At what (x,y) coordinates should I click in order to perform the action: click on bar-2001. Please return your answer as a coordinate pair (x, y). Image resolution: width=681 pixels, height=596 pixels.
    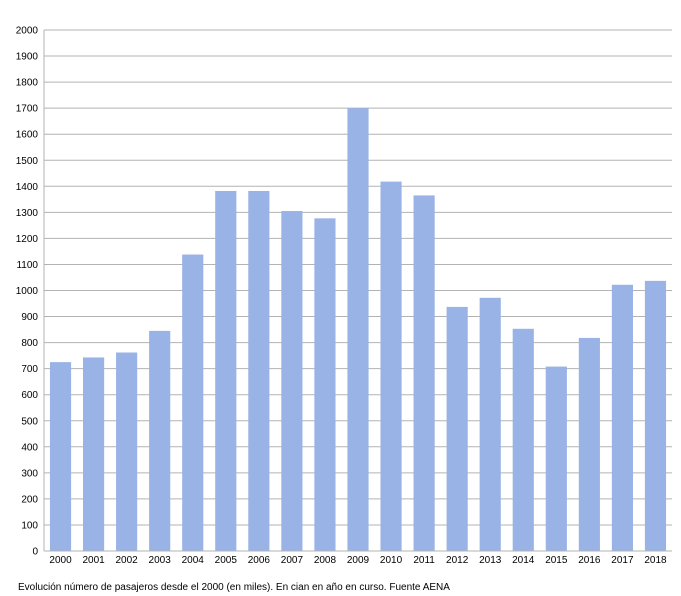
    Looking at the image, I should click on (94, 454).